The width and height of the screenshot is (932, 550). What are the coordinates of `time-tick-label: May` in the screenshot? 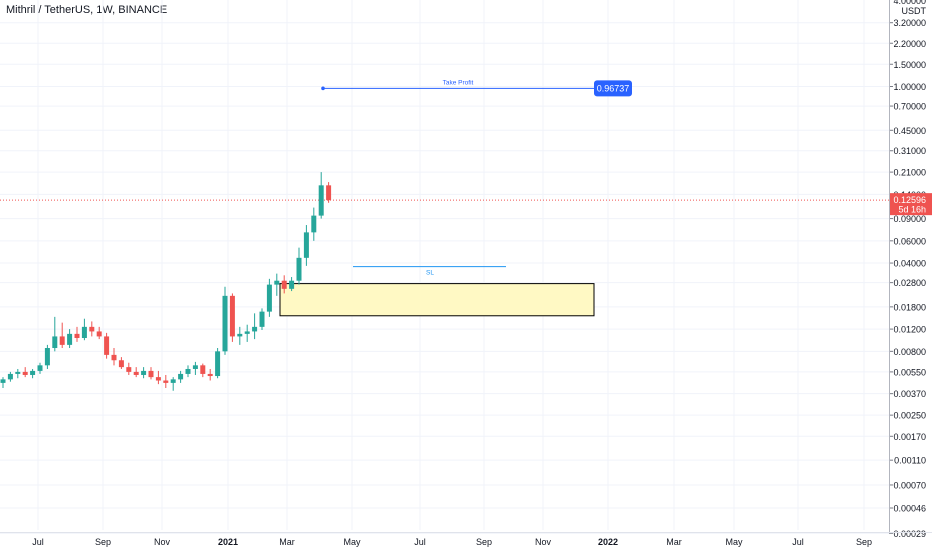 It's located at (352, 542).